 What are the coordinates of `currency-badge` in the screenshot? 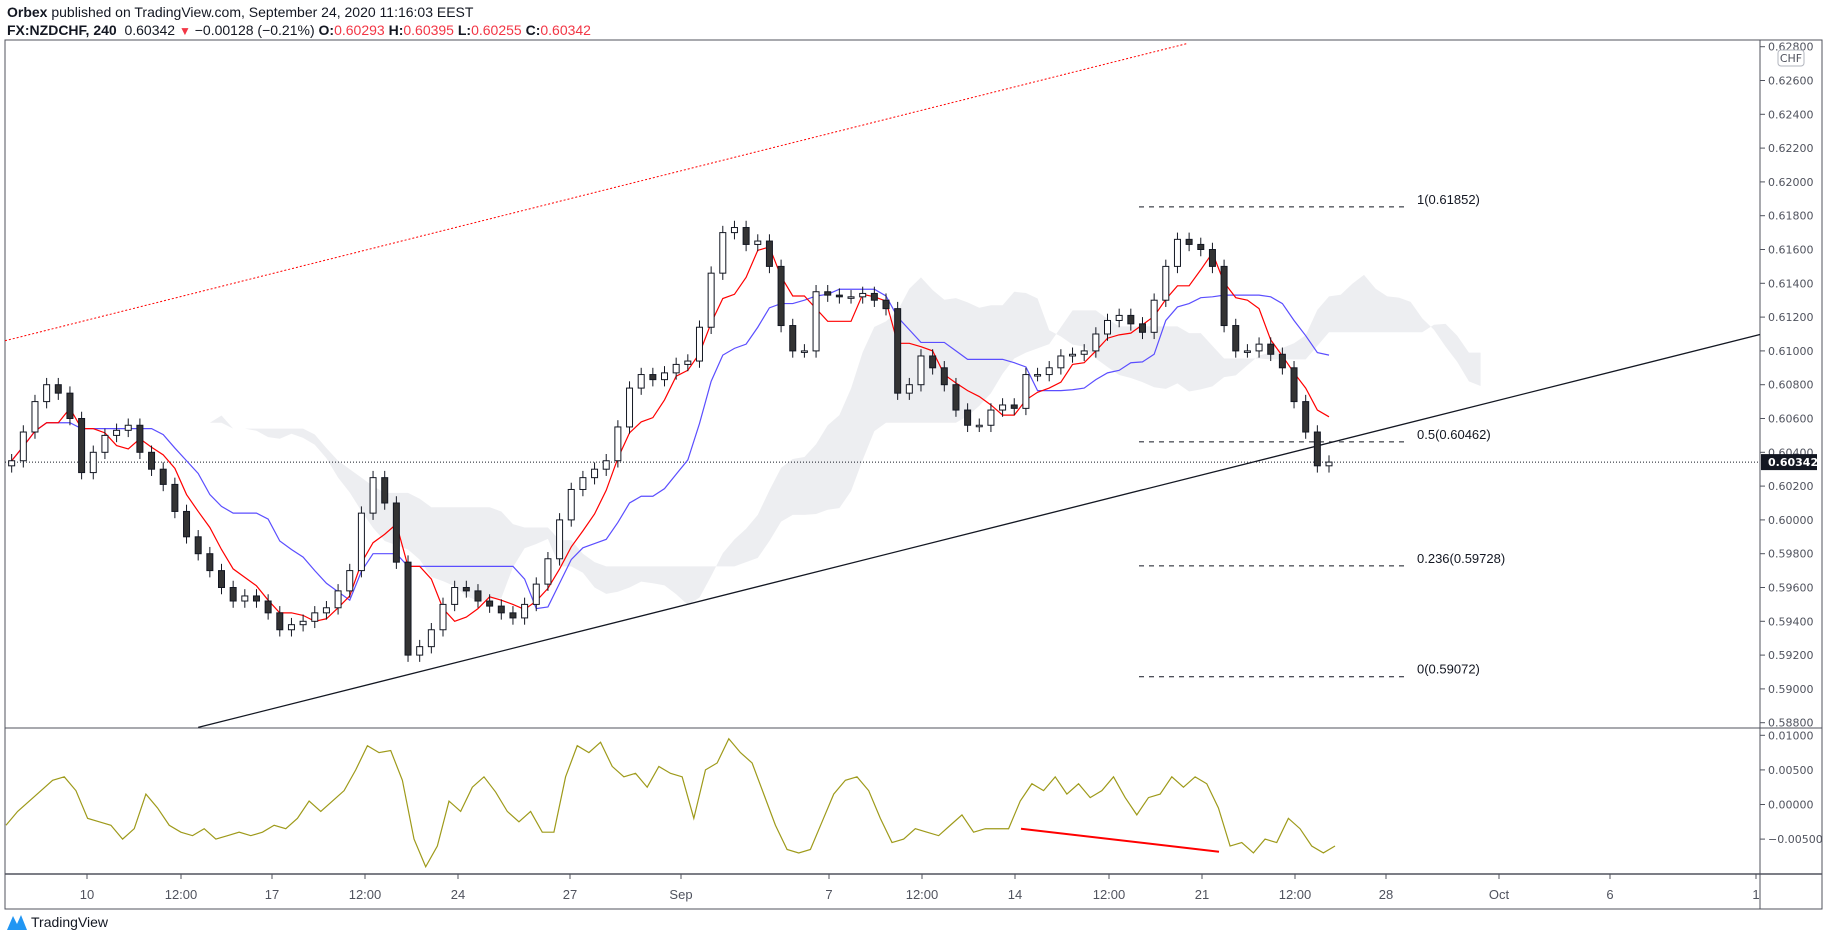 It's located at (1791, 58).